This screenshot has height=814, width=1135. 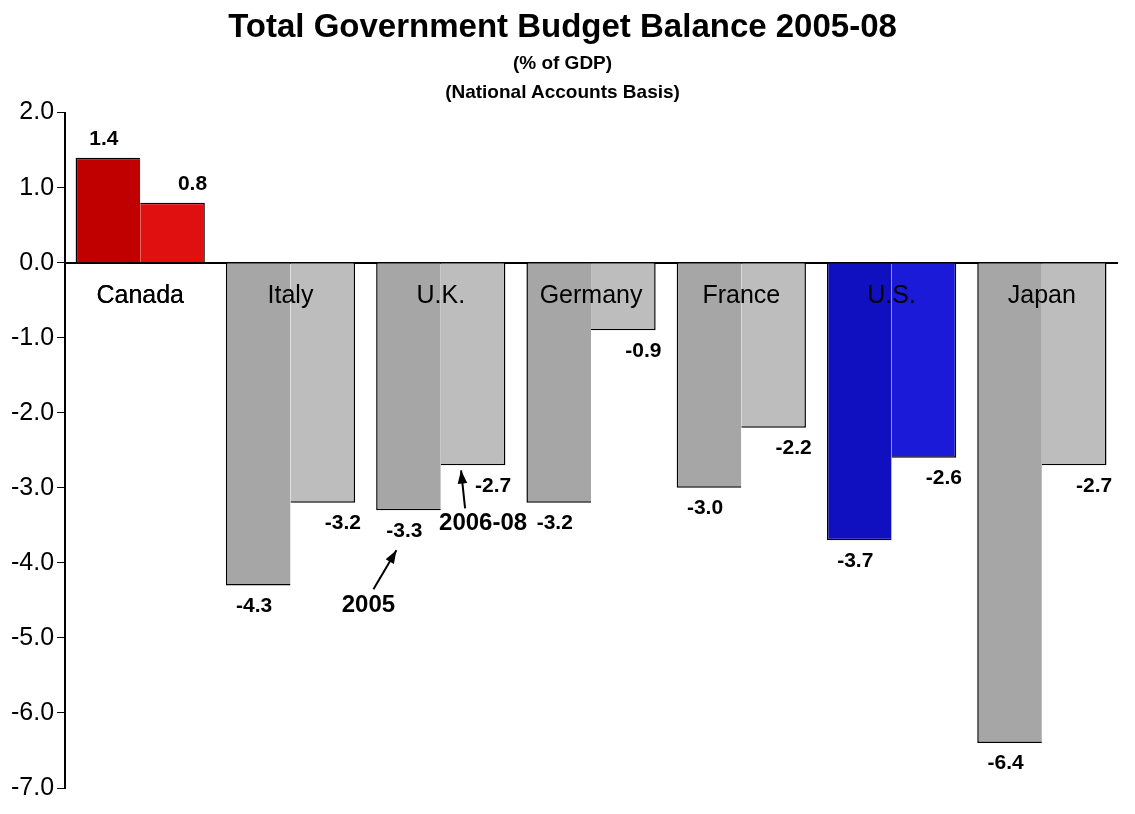 I want to click on data-label: -3.7, so click(x=855, y=559).